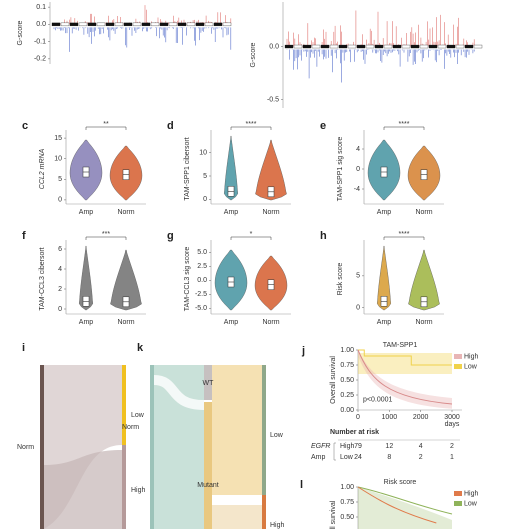 This screenshot has height=529, width=529. What do you see at coordinates (318, 457) in the screenshot?
I see `risk-group: Amp` at bounding box center [318, 457].